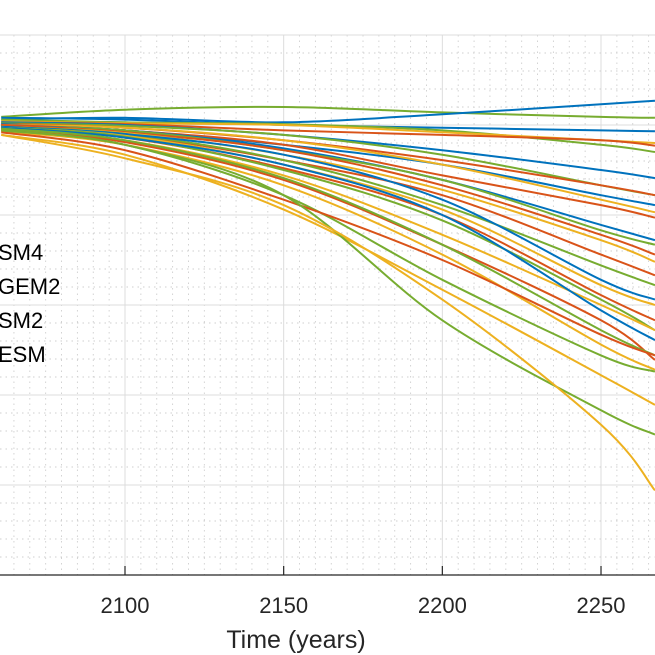 Image resolution: width=655 pixels, height=655 pixels. I want to click on legend-entry: ESM, so click(23, 354).